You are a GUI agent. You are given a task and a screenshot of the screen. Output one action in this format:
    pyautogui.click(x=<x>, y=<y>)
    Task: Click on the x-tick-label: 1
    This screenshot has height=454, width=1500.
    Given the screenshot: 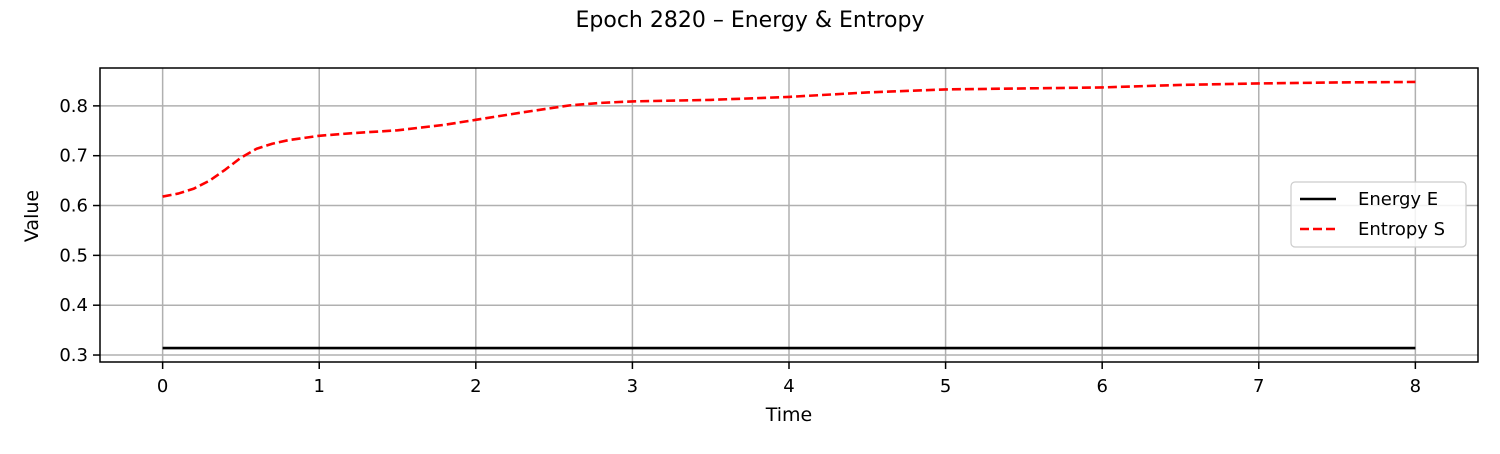 What is the action you would take?
    pyautogui.click(x=319, y=386)
    